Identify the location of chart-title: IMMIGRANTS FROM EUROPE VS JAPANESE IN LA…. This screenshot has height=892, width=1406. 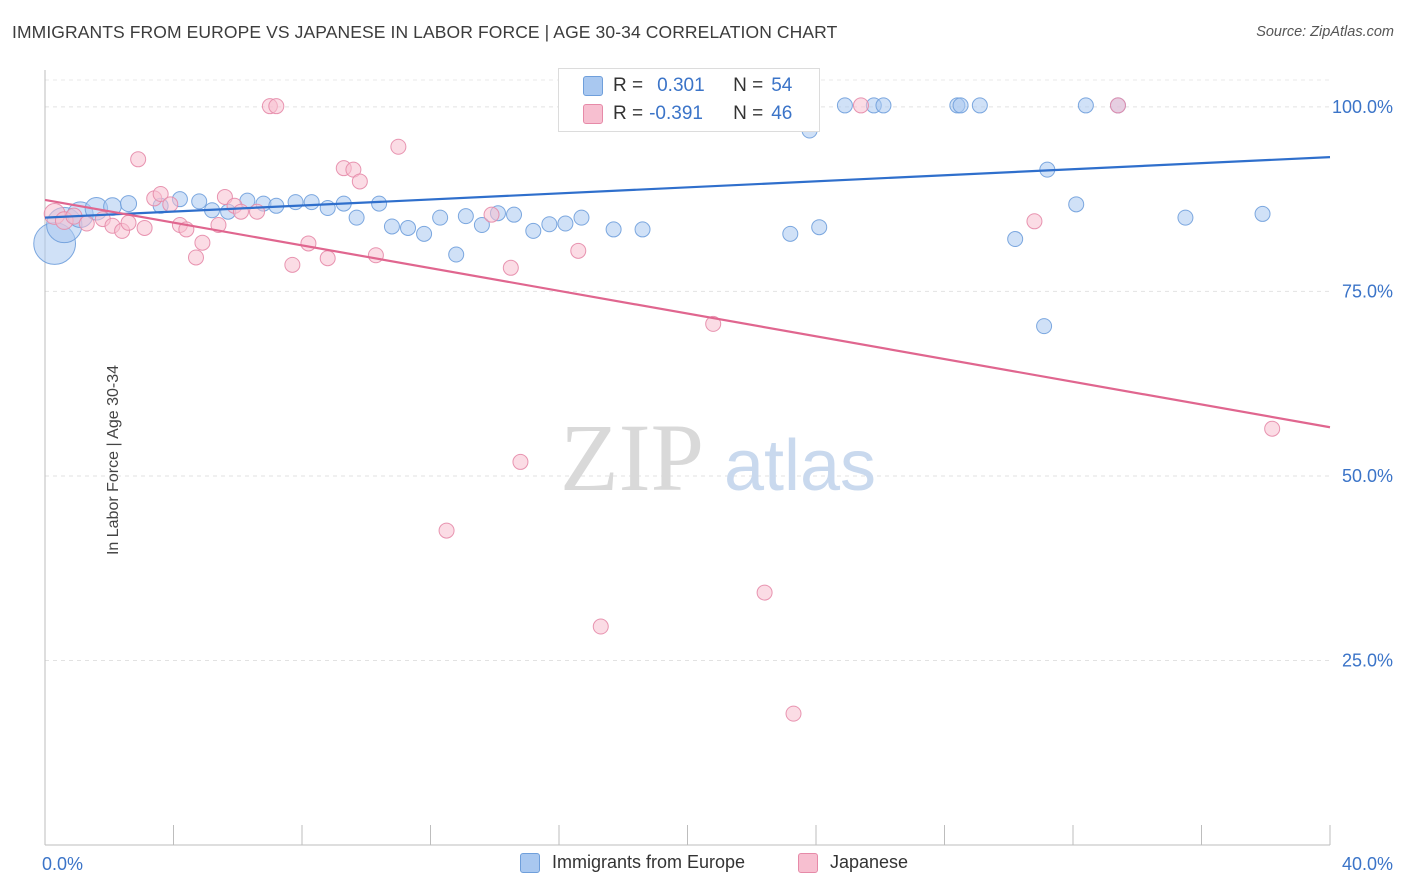
(425, 32).